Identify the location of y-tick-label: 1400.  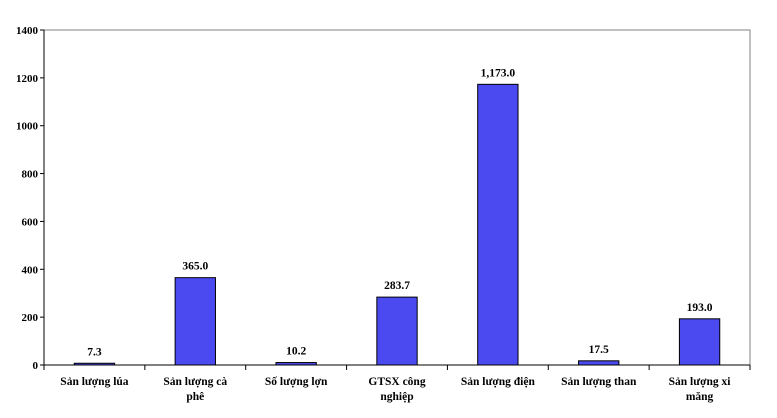
(27, 31).